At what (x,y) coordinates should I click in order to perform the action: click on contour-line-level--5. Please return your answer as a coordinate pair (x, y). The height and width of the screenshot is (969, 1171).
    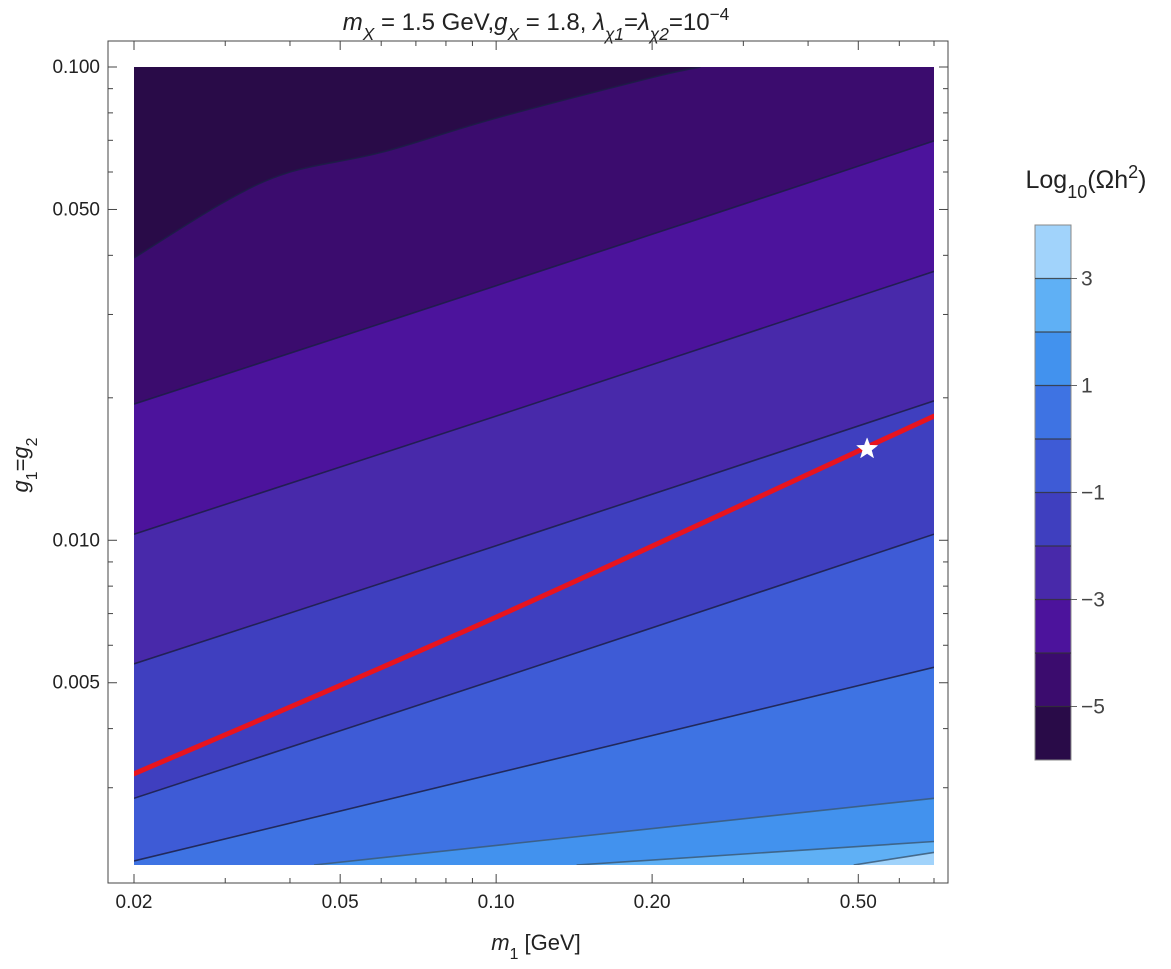
    Looking at the image, I should click on (417, 163).